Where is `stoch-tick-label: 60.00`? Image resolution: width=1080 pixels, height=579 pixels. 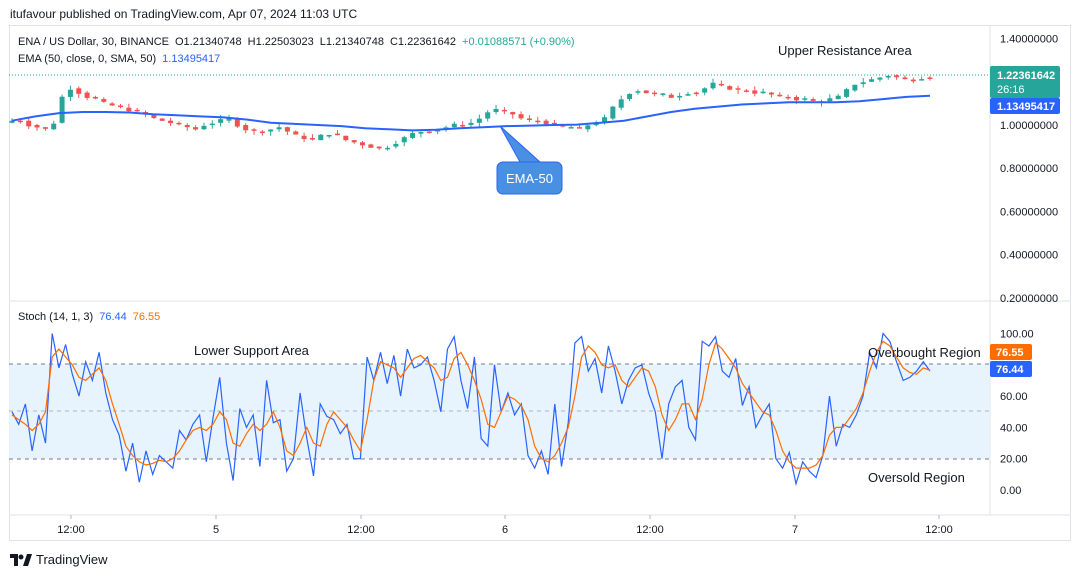 stoch-tick-label: 60.00 is located at coordinates (1014, 397).